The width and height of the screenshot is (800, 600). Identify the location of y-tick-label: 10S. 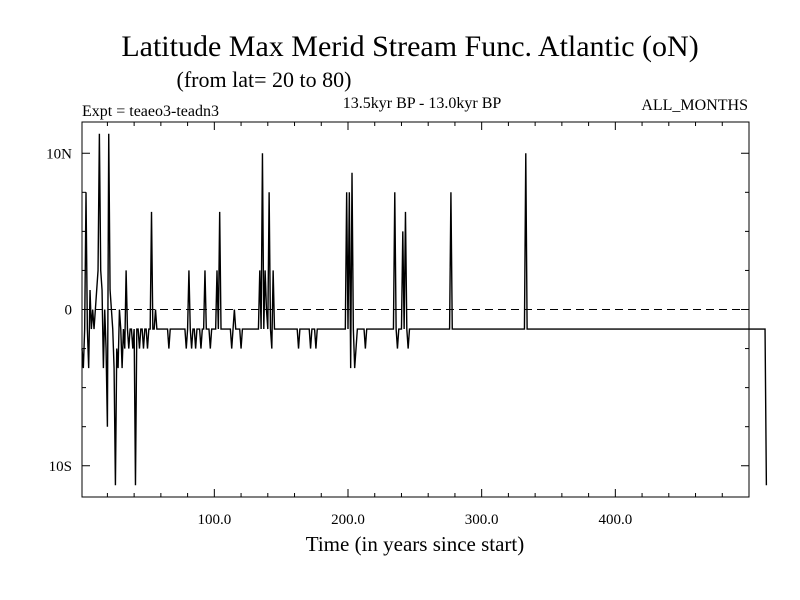
(60, 467).